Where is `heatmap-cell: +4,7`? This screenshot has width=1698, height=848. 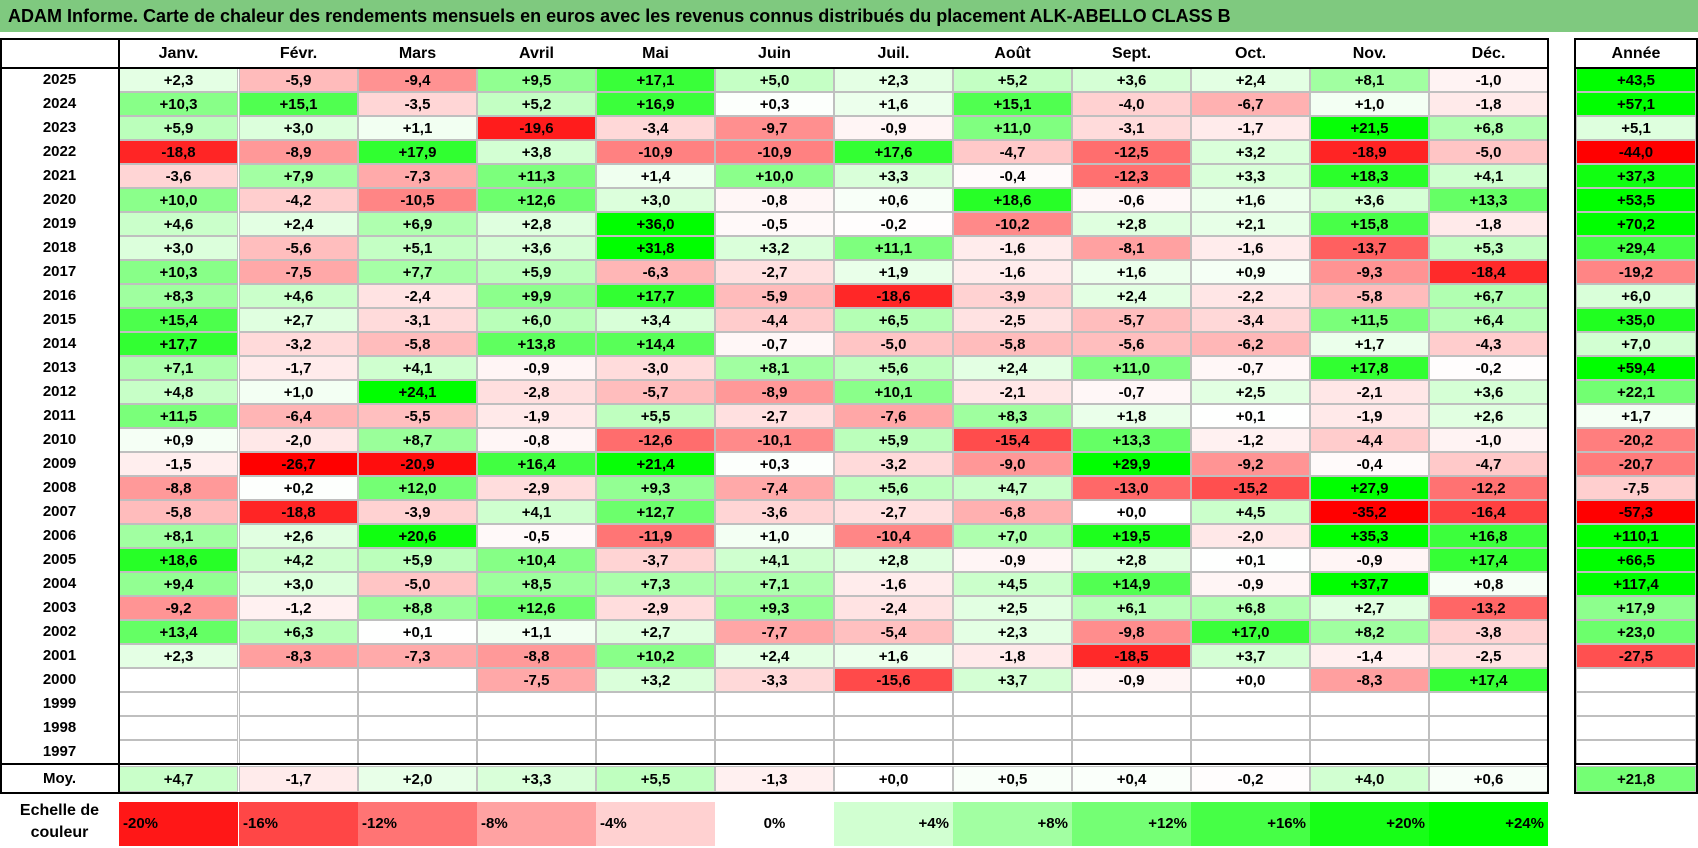 heatmap-cell: +4,7 is located at coordinates (1012, 488).